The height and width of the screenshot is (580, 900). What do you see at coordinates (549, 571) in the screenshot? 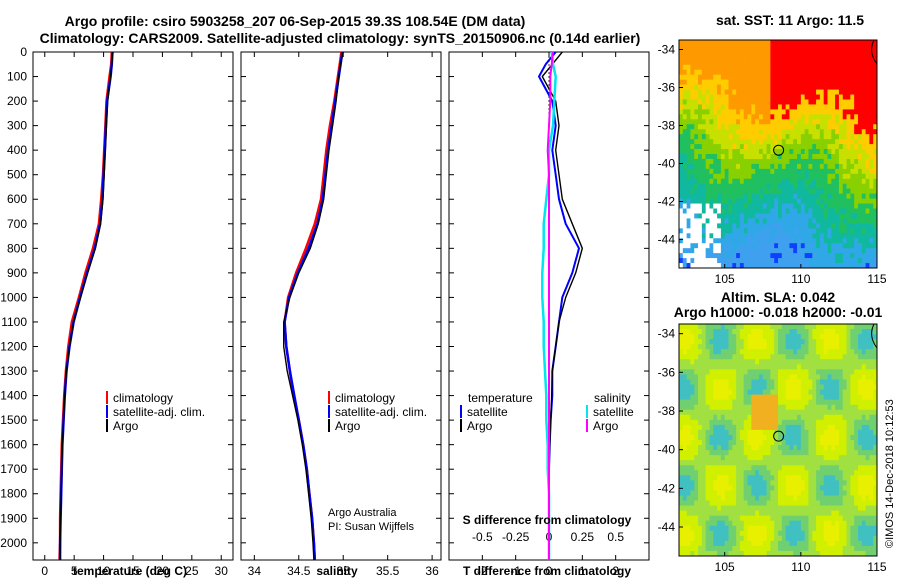
I see `x-tick-label: 0` at bounding box center [549, 571].